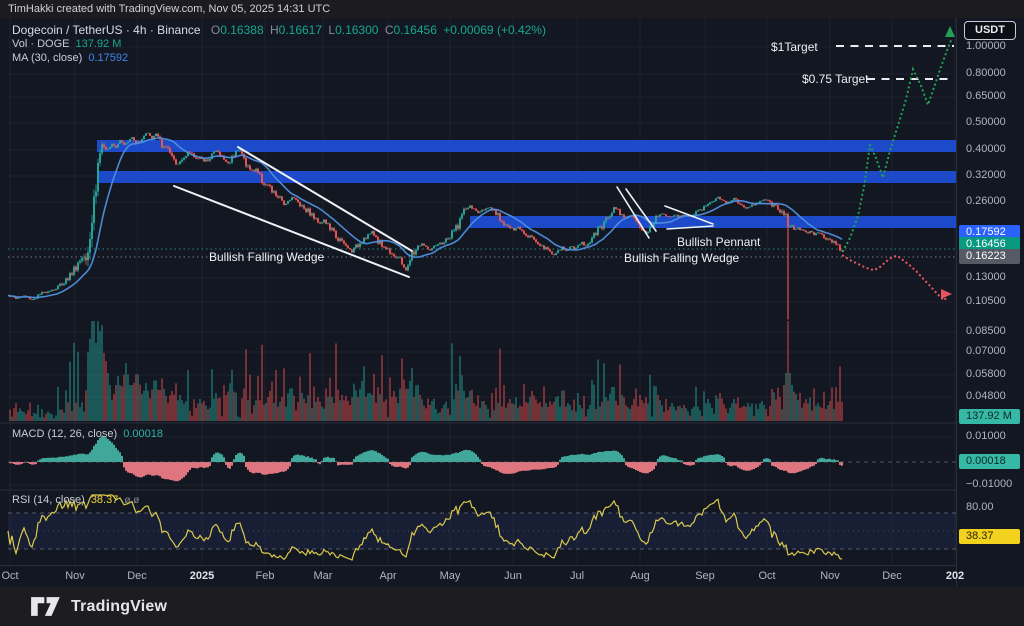  Describe the element at coordinates (512, 606) in the screenshot. I see `footer-bar: TradingView` at that location.